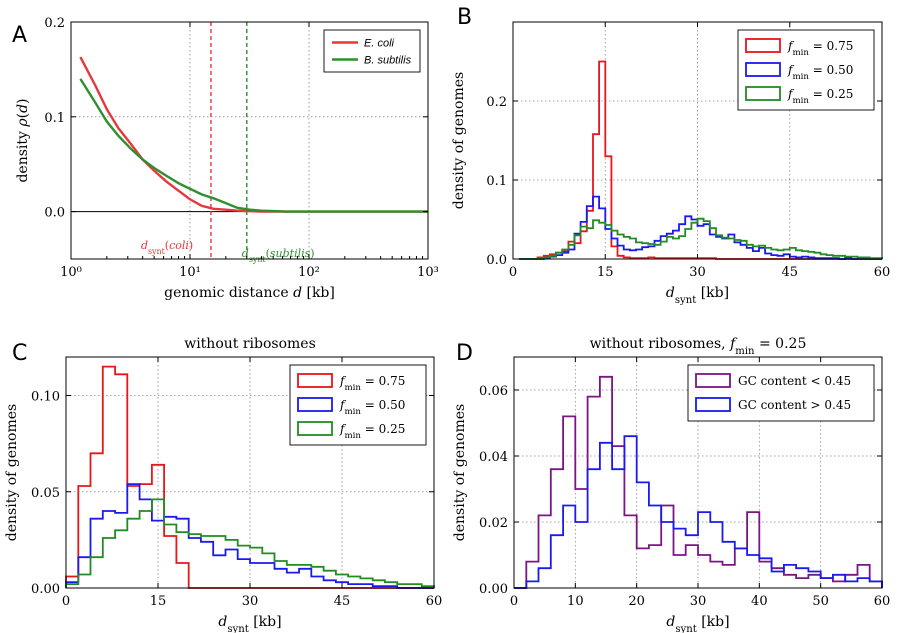 The width and height of the screenshot is (897, 633). I want to click on legend: E. coli B. subtilis, so click(372, 51).